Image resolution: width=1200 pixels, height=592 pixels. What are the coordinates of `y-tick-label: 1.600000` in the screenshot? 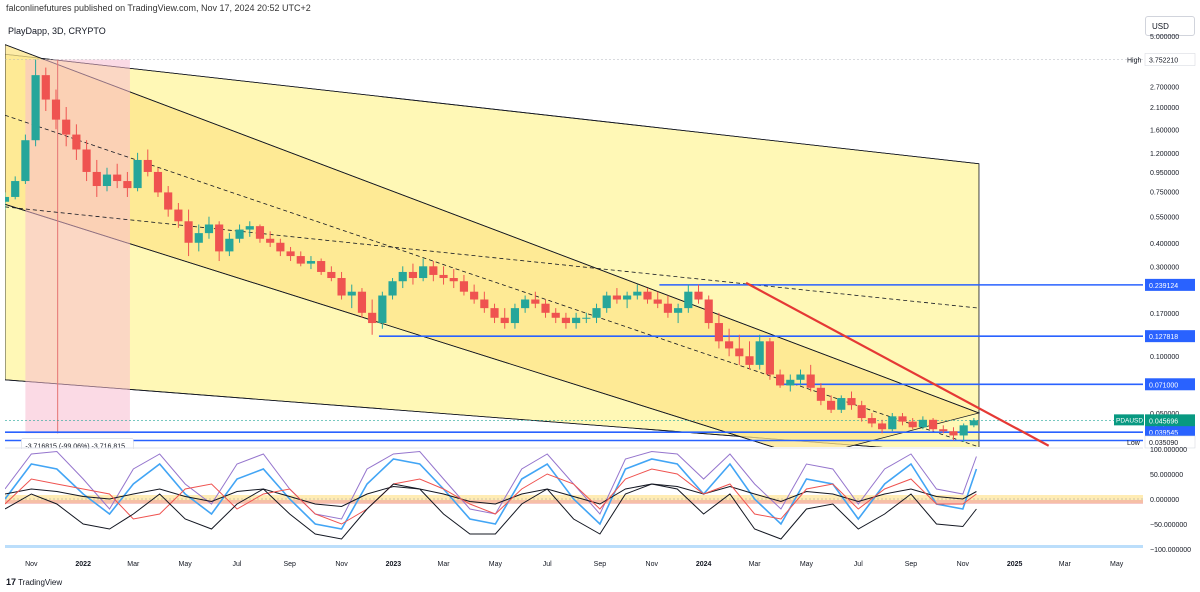 It's located at (1164, 130).